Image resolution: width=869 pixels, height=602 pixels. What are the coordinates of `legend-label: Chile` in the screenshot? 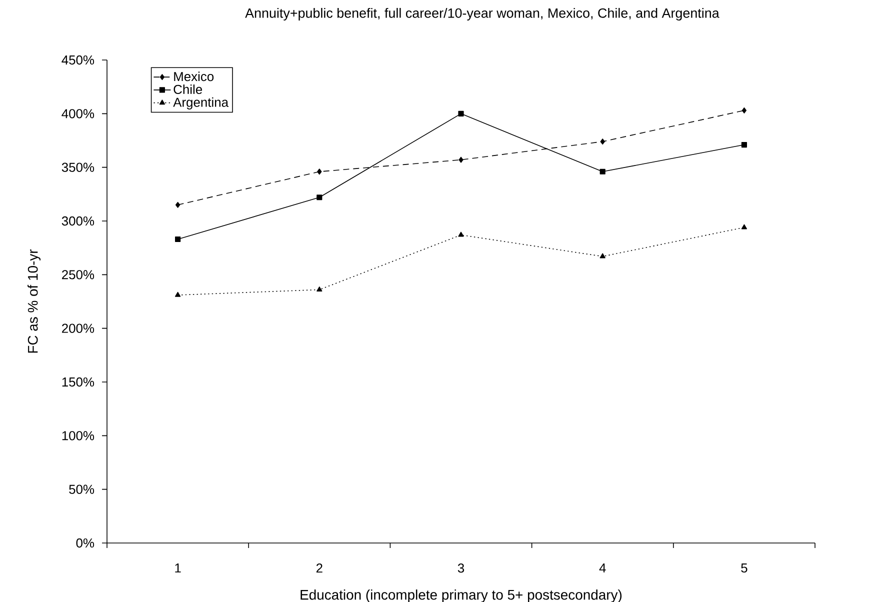 It's located at (188, 89).